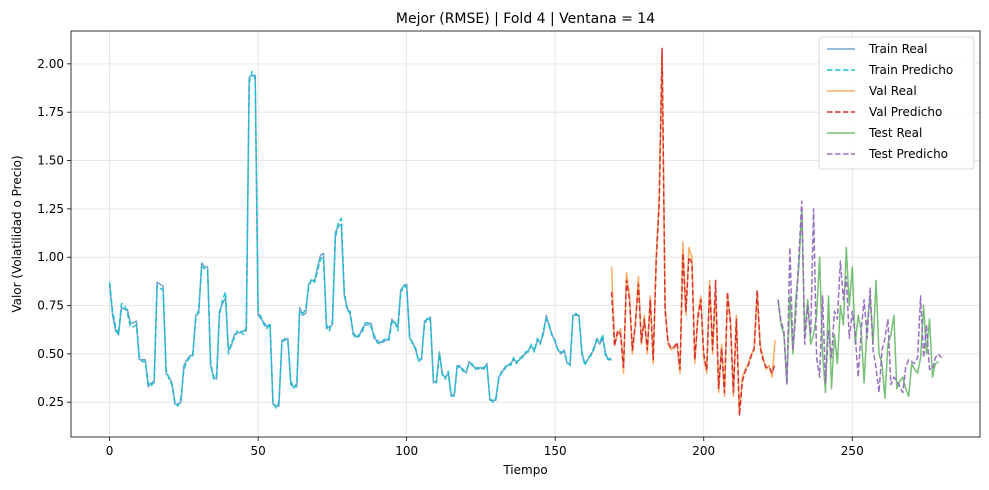 This screenshot has height=490, width=989. I want to click on legend-label: Val Predicho, so click(905, 112).